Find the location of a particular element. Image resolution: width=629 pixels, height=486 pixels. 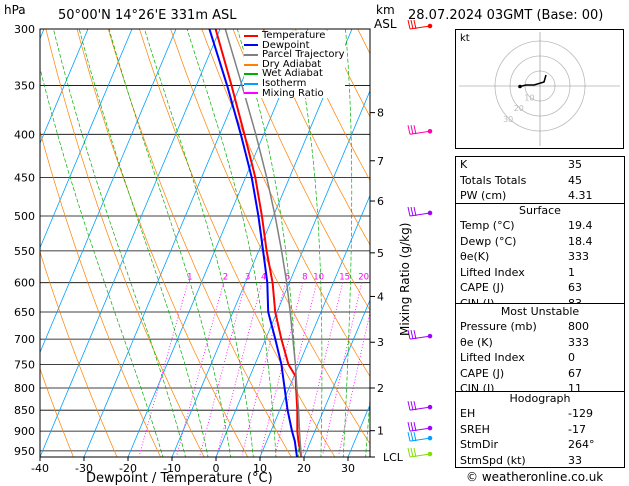

x-tick-label: 10 is located at coordinates (260, 468).